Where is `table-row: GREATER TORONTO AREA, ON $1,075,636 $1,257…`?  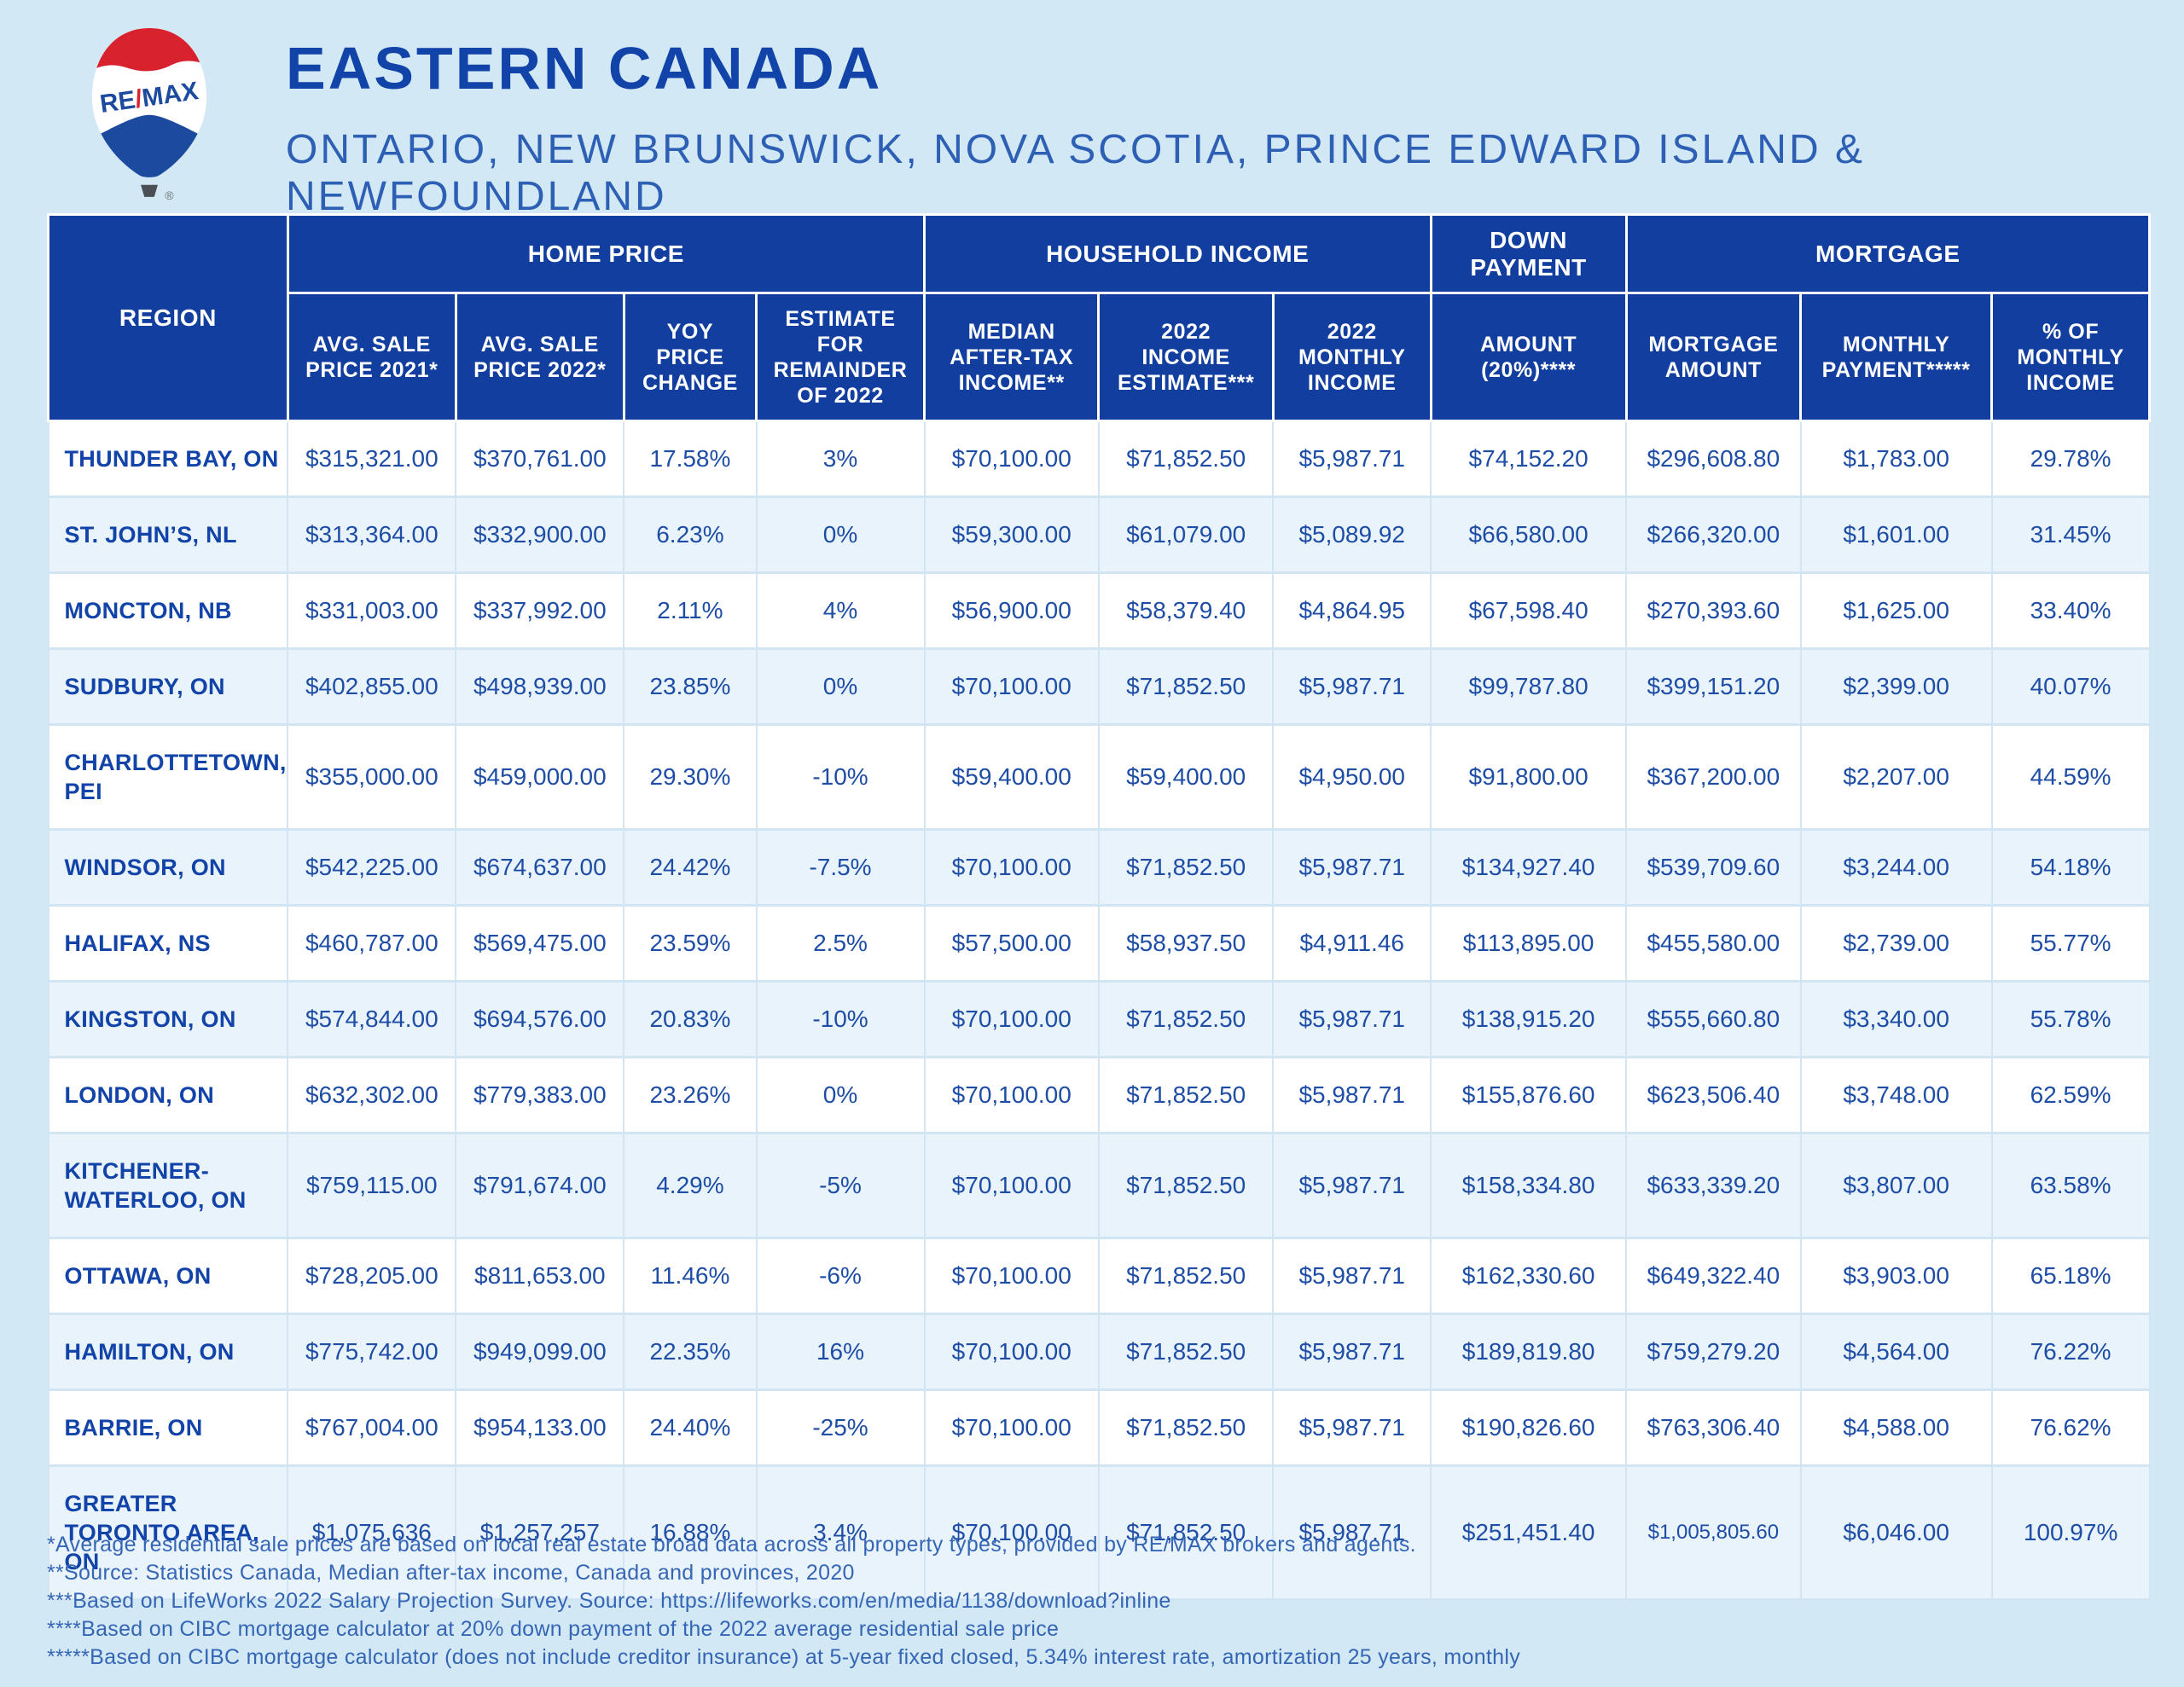 table-row: GREATER TORONTO AREA, ON $1,075,636 $1,257… is located at coordinates (1099, 1532).